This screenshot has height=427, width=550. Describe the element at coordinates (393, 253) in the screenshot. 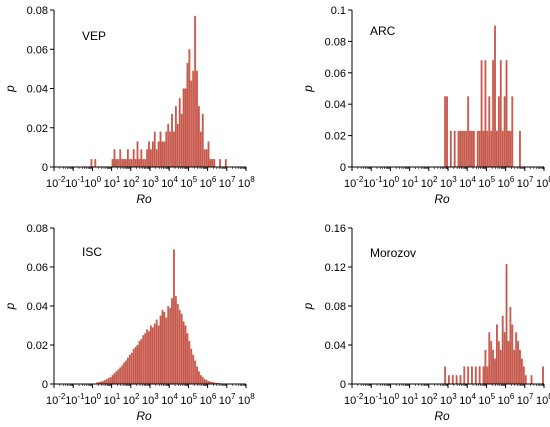

I see `panel-title-morozov: Morozov` at that location.